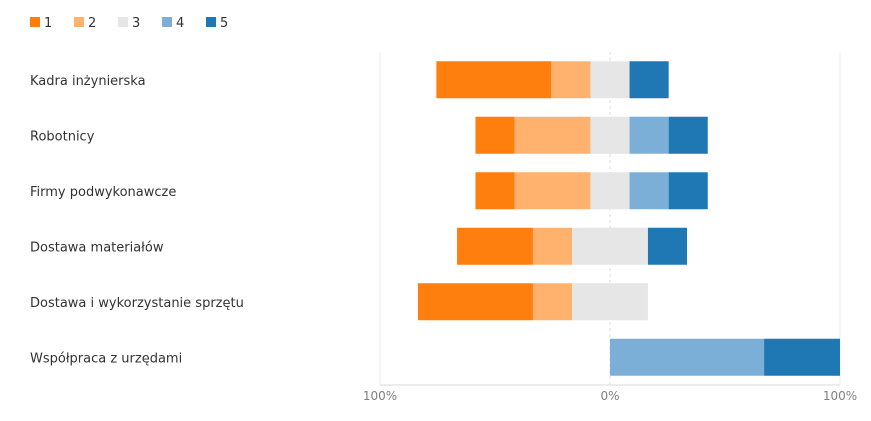  Describe the element at coordinates (136, 23) in the screenshot. I see `legend-label-3: 3` at that location.